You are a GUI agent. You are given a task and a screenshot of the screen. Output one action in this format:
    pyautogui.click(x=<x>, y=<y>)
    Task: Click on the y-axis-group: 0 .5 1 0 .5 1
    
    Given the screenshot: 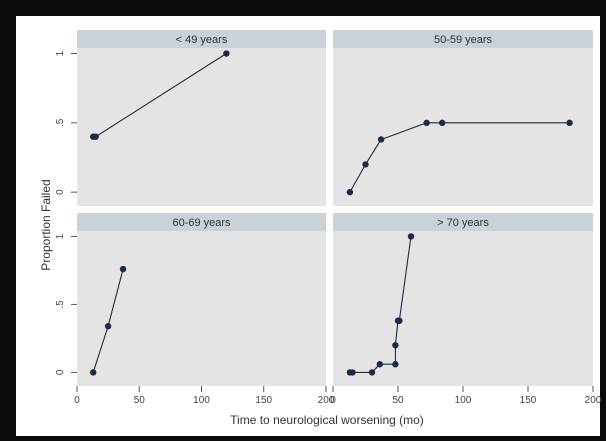 What is the action you would take?
    pyautogui.click(x=66, y=212)
    